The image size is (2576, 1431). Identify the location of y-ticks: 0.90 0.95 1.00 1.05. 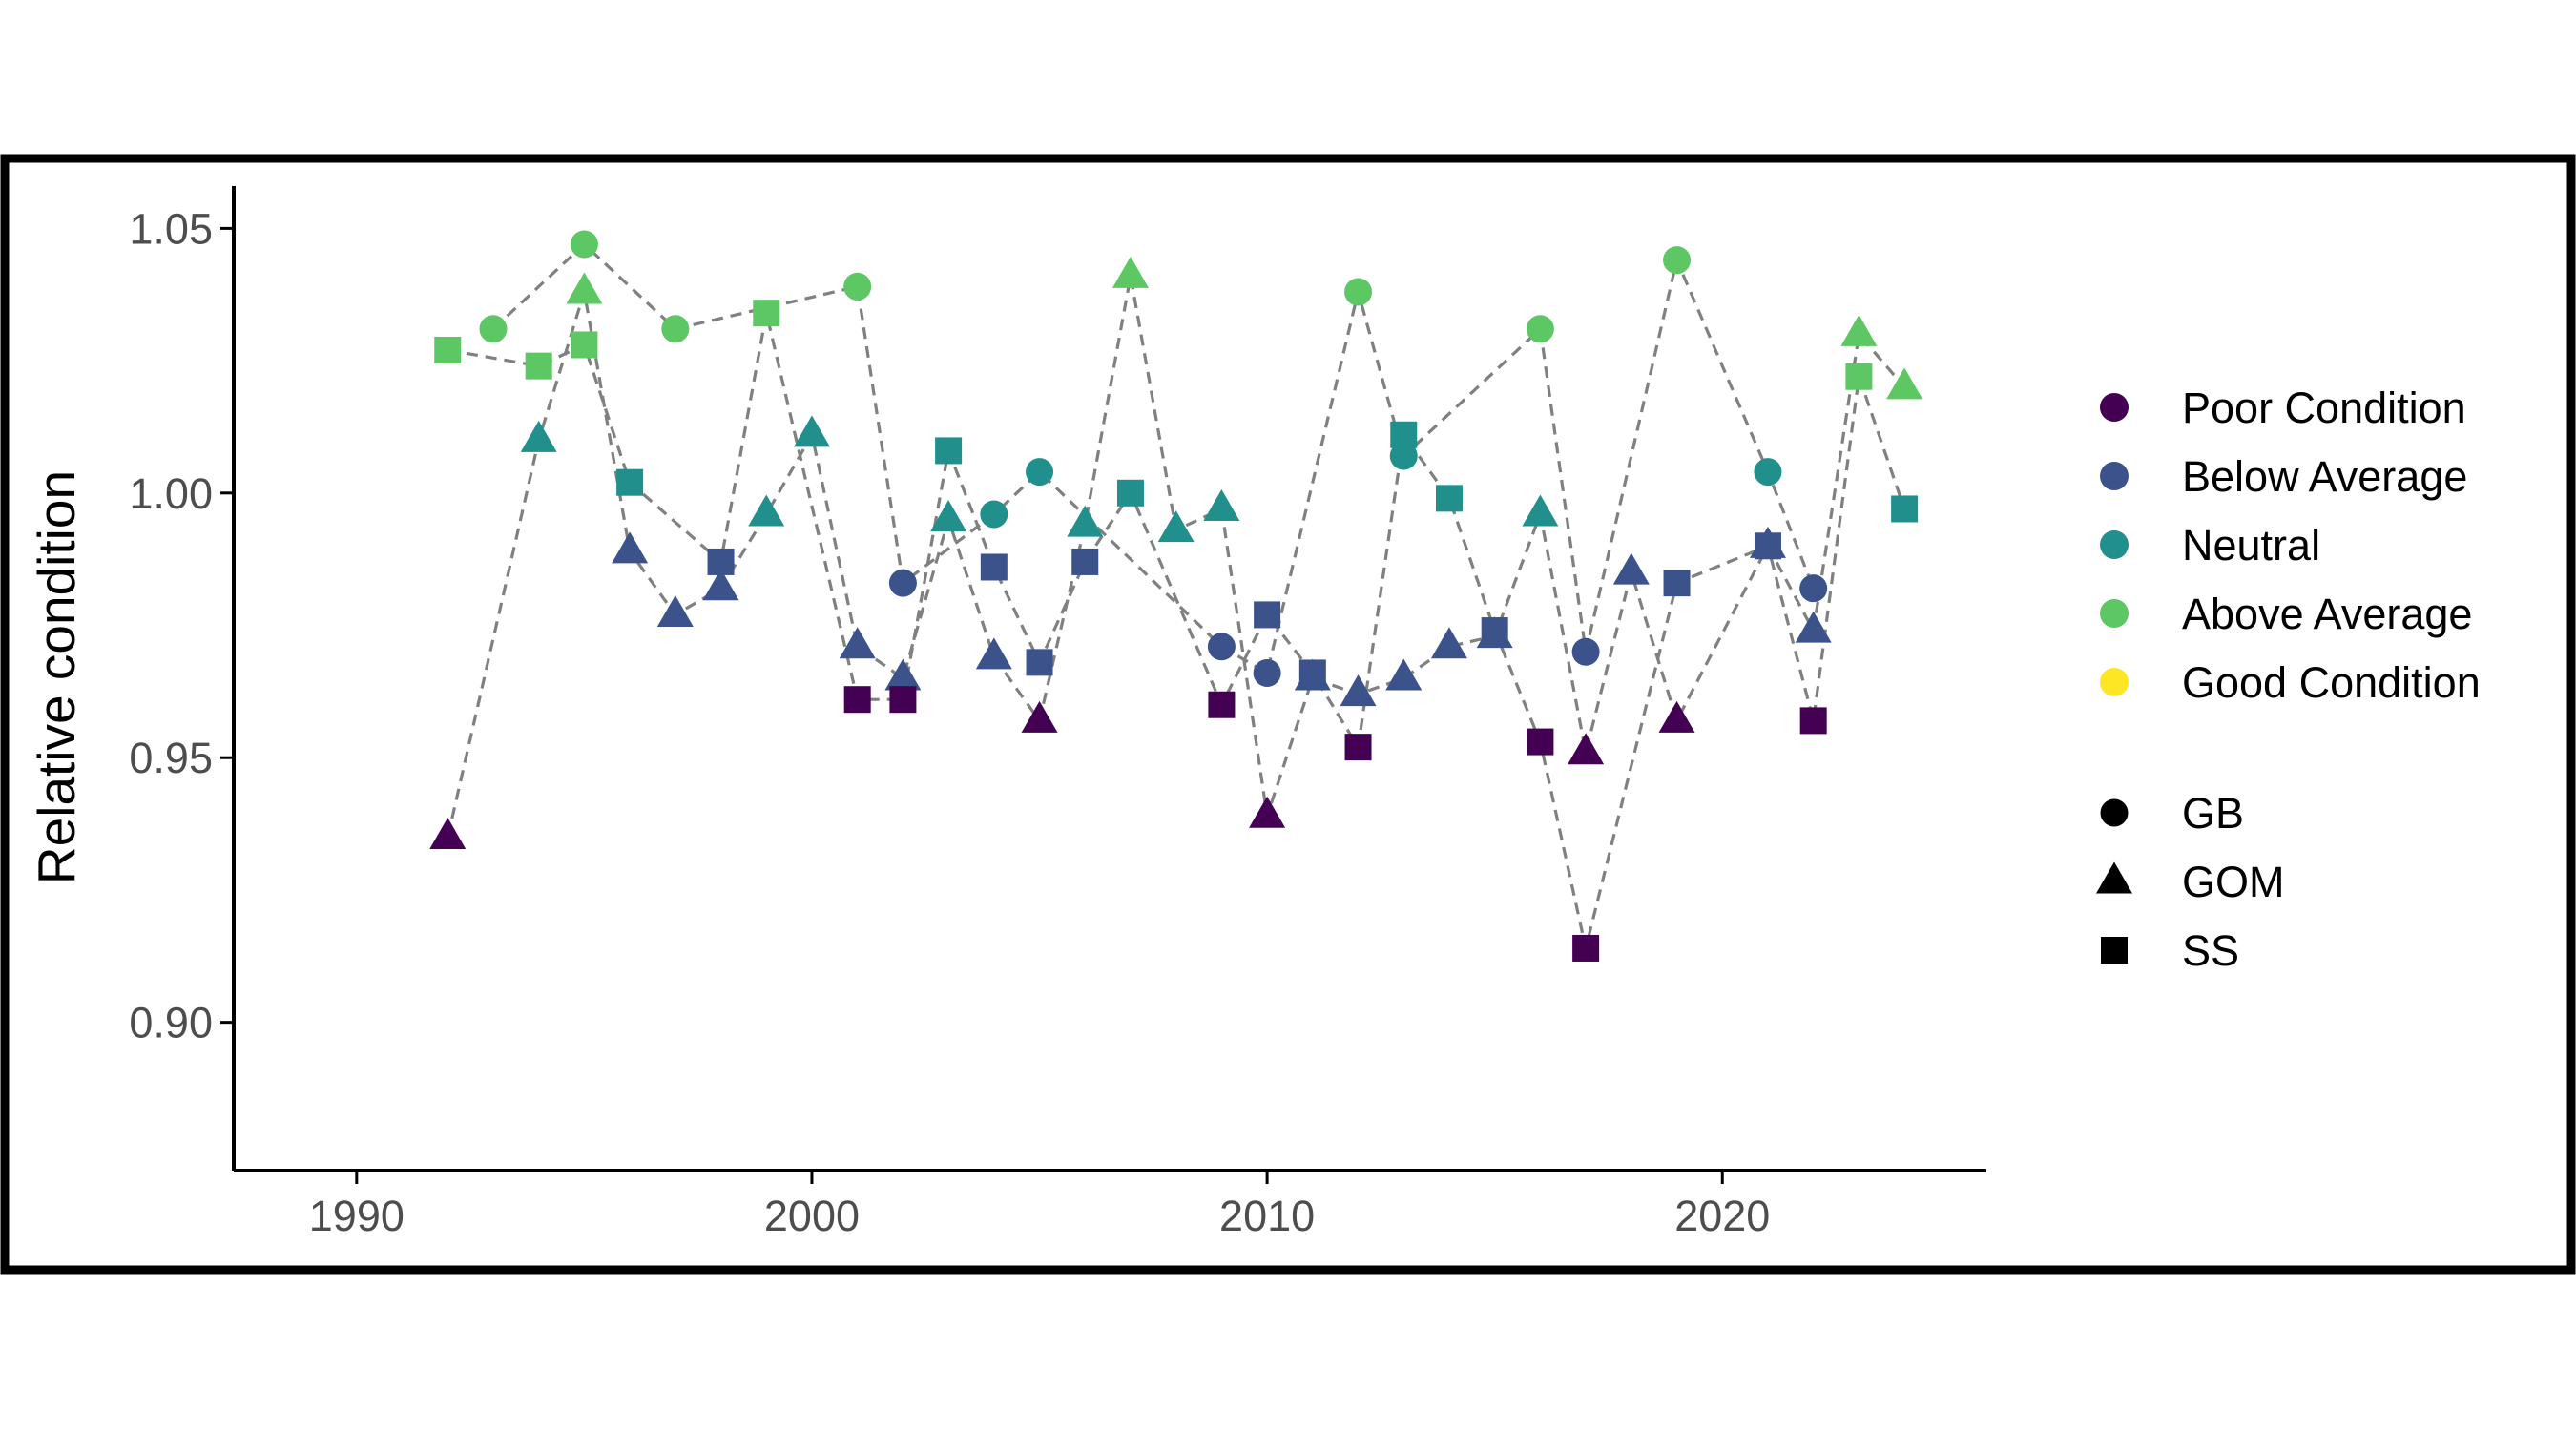
(181, 625).